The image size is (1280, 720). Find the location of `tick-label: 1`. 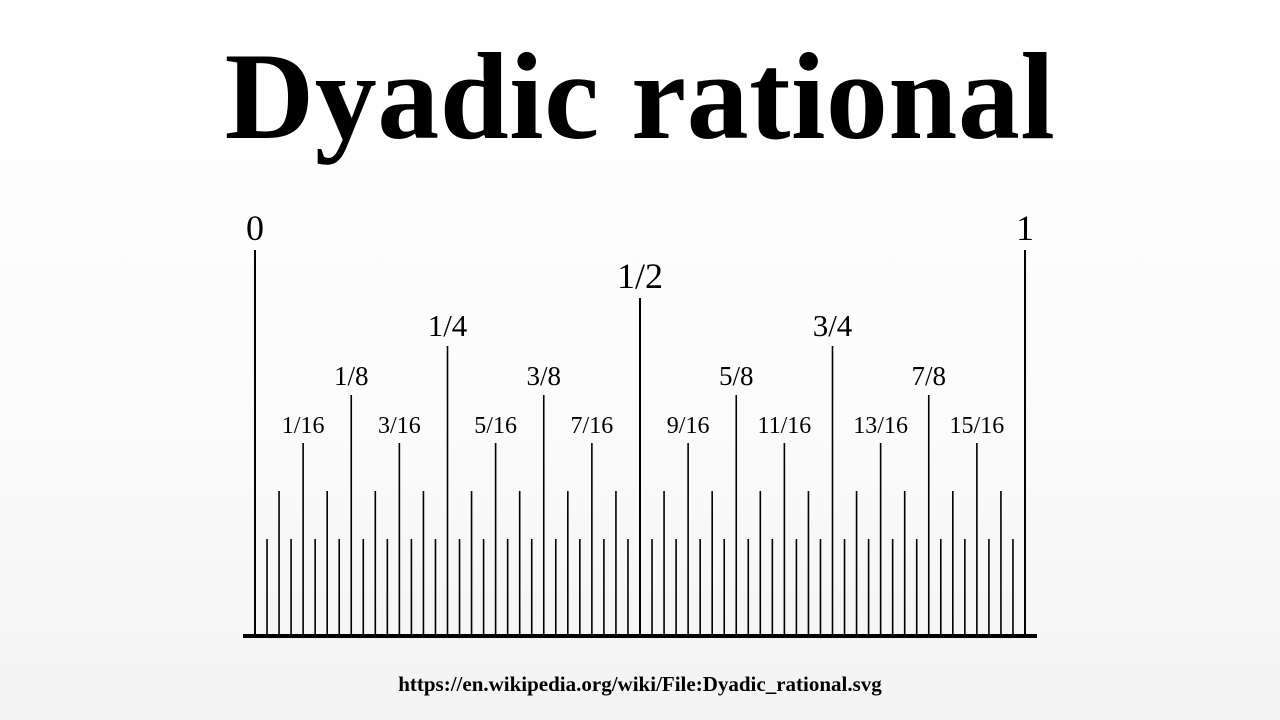

tick-label: 1 is located at coordinates (1025, 228).